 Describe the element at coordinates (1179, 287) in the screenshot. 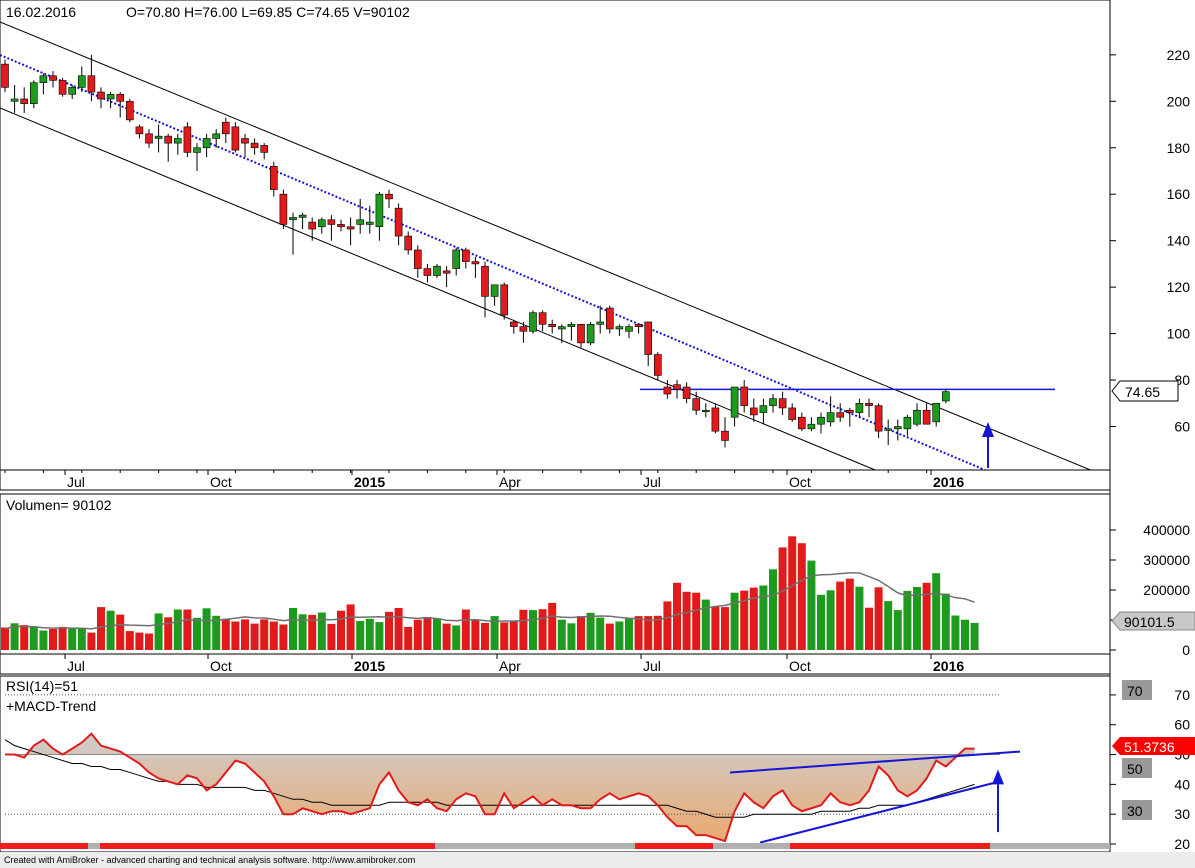

I see `price-tick-label: 120` at that location.